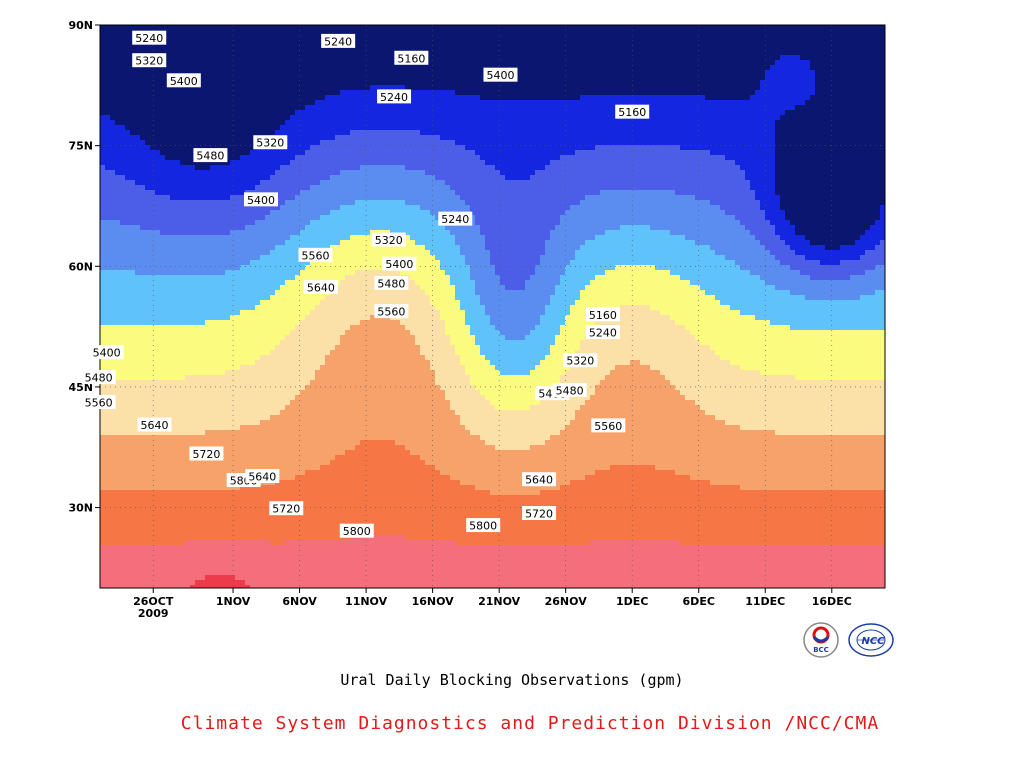 The height and width of the screenshot is (768, 1024). What do you see at coordinates (98, 377) in the screenshot?
I see `contour-label-26: 5480` at bounding box center [98, 377].